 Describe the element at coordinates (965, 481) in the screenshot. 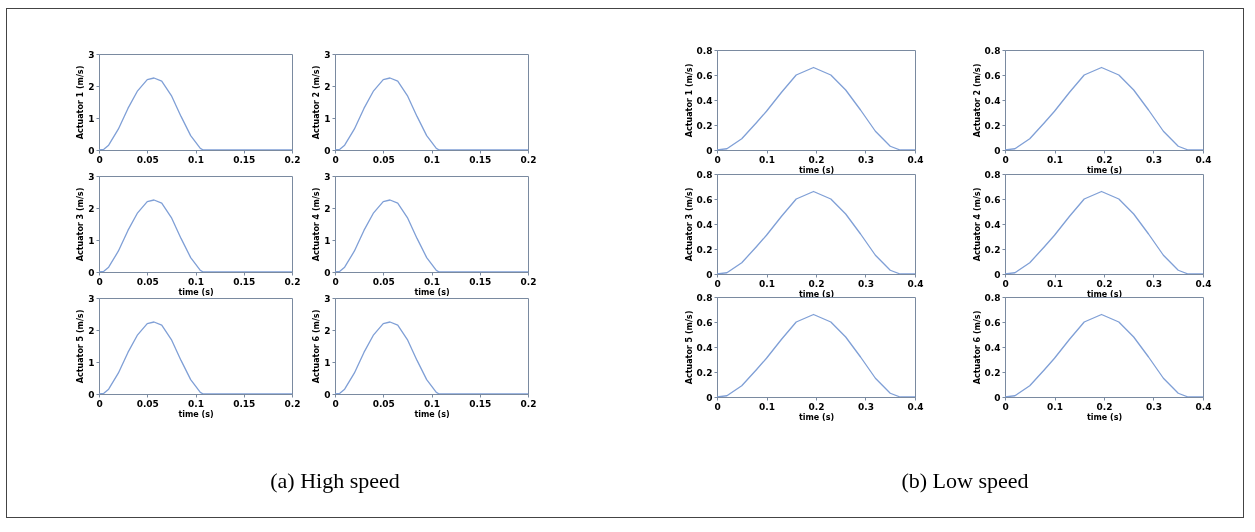

I see `text: (b) Low speed` at that location.